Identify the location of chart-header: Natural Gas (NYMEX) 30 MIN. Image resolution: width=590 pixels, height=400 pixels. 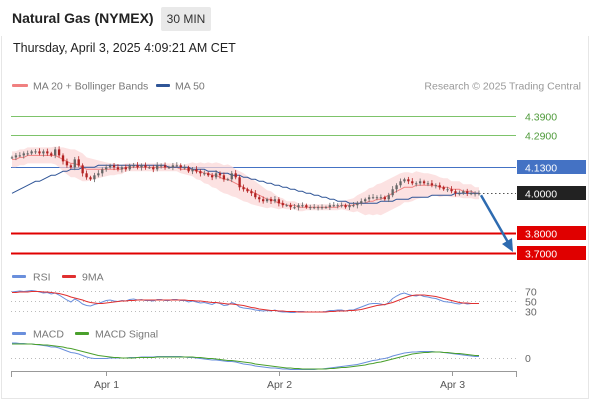
(295, 18).